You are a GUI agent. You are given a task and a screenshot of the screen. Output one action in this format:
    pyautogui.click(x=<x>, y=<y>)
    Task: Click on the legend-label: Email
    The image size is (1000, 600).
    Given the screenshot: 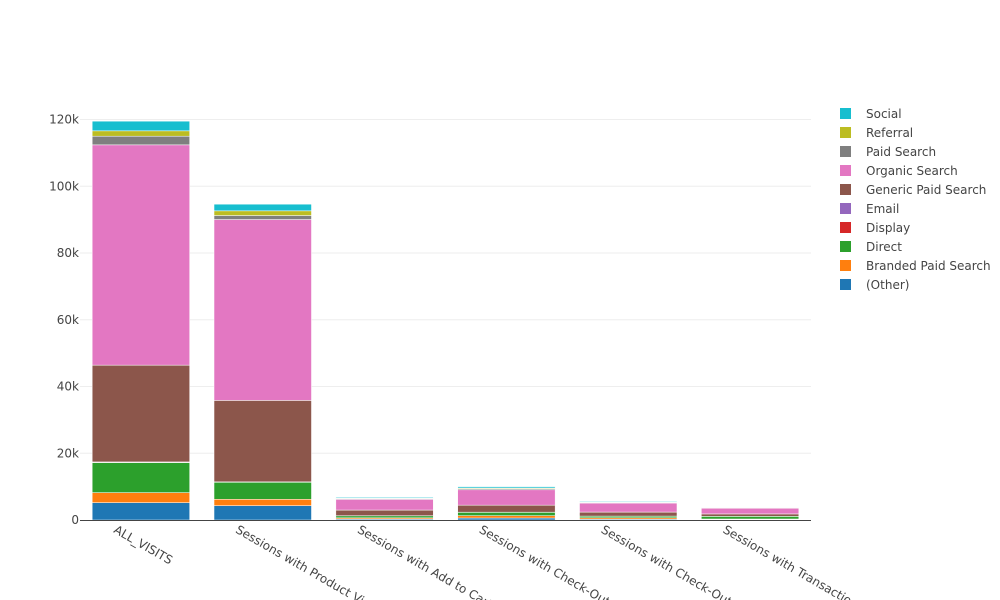 What is the action you would take?
    pyautogui.click(x=882, y=209)
    